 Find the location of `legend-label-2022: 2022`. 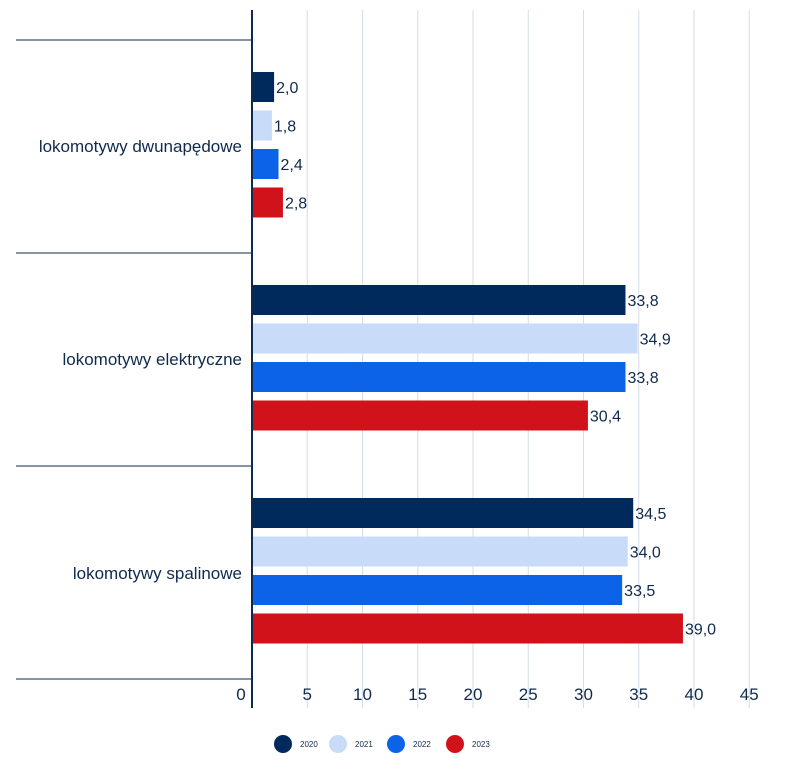

legend-label-2022: 2022 is located at coordinates (422, 744).